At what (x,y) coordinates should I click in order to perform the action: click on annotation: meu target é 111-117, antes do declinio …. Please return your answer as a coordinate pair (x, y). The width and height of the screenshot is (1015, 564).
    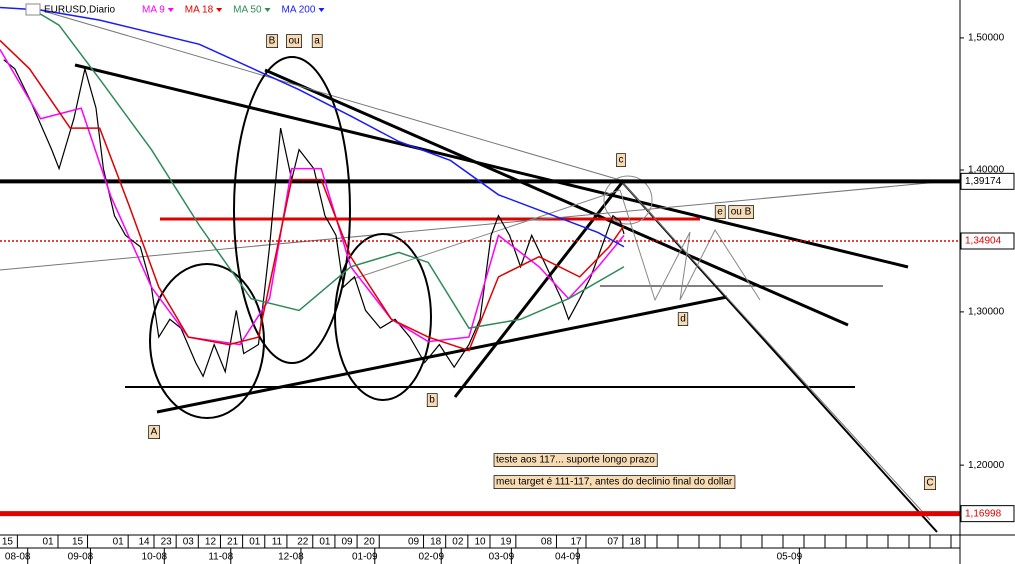
    Looking at the image, I should click on (614, 482).